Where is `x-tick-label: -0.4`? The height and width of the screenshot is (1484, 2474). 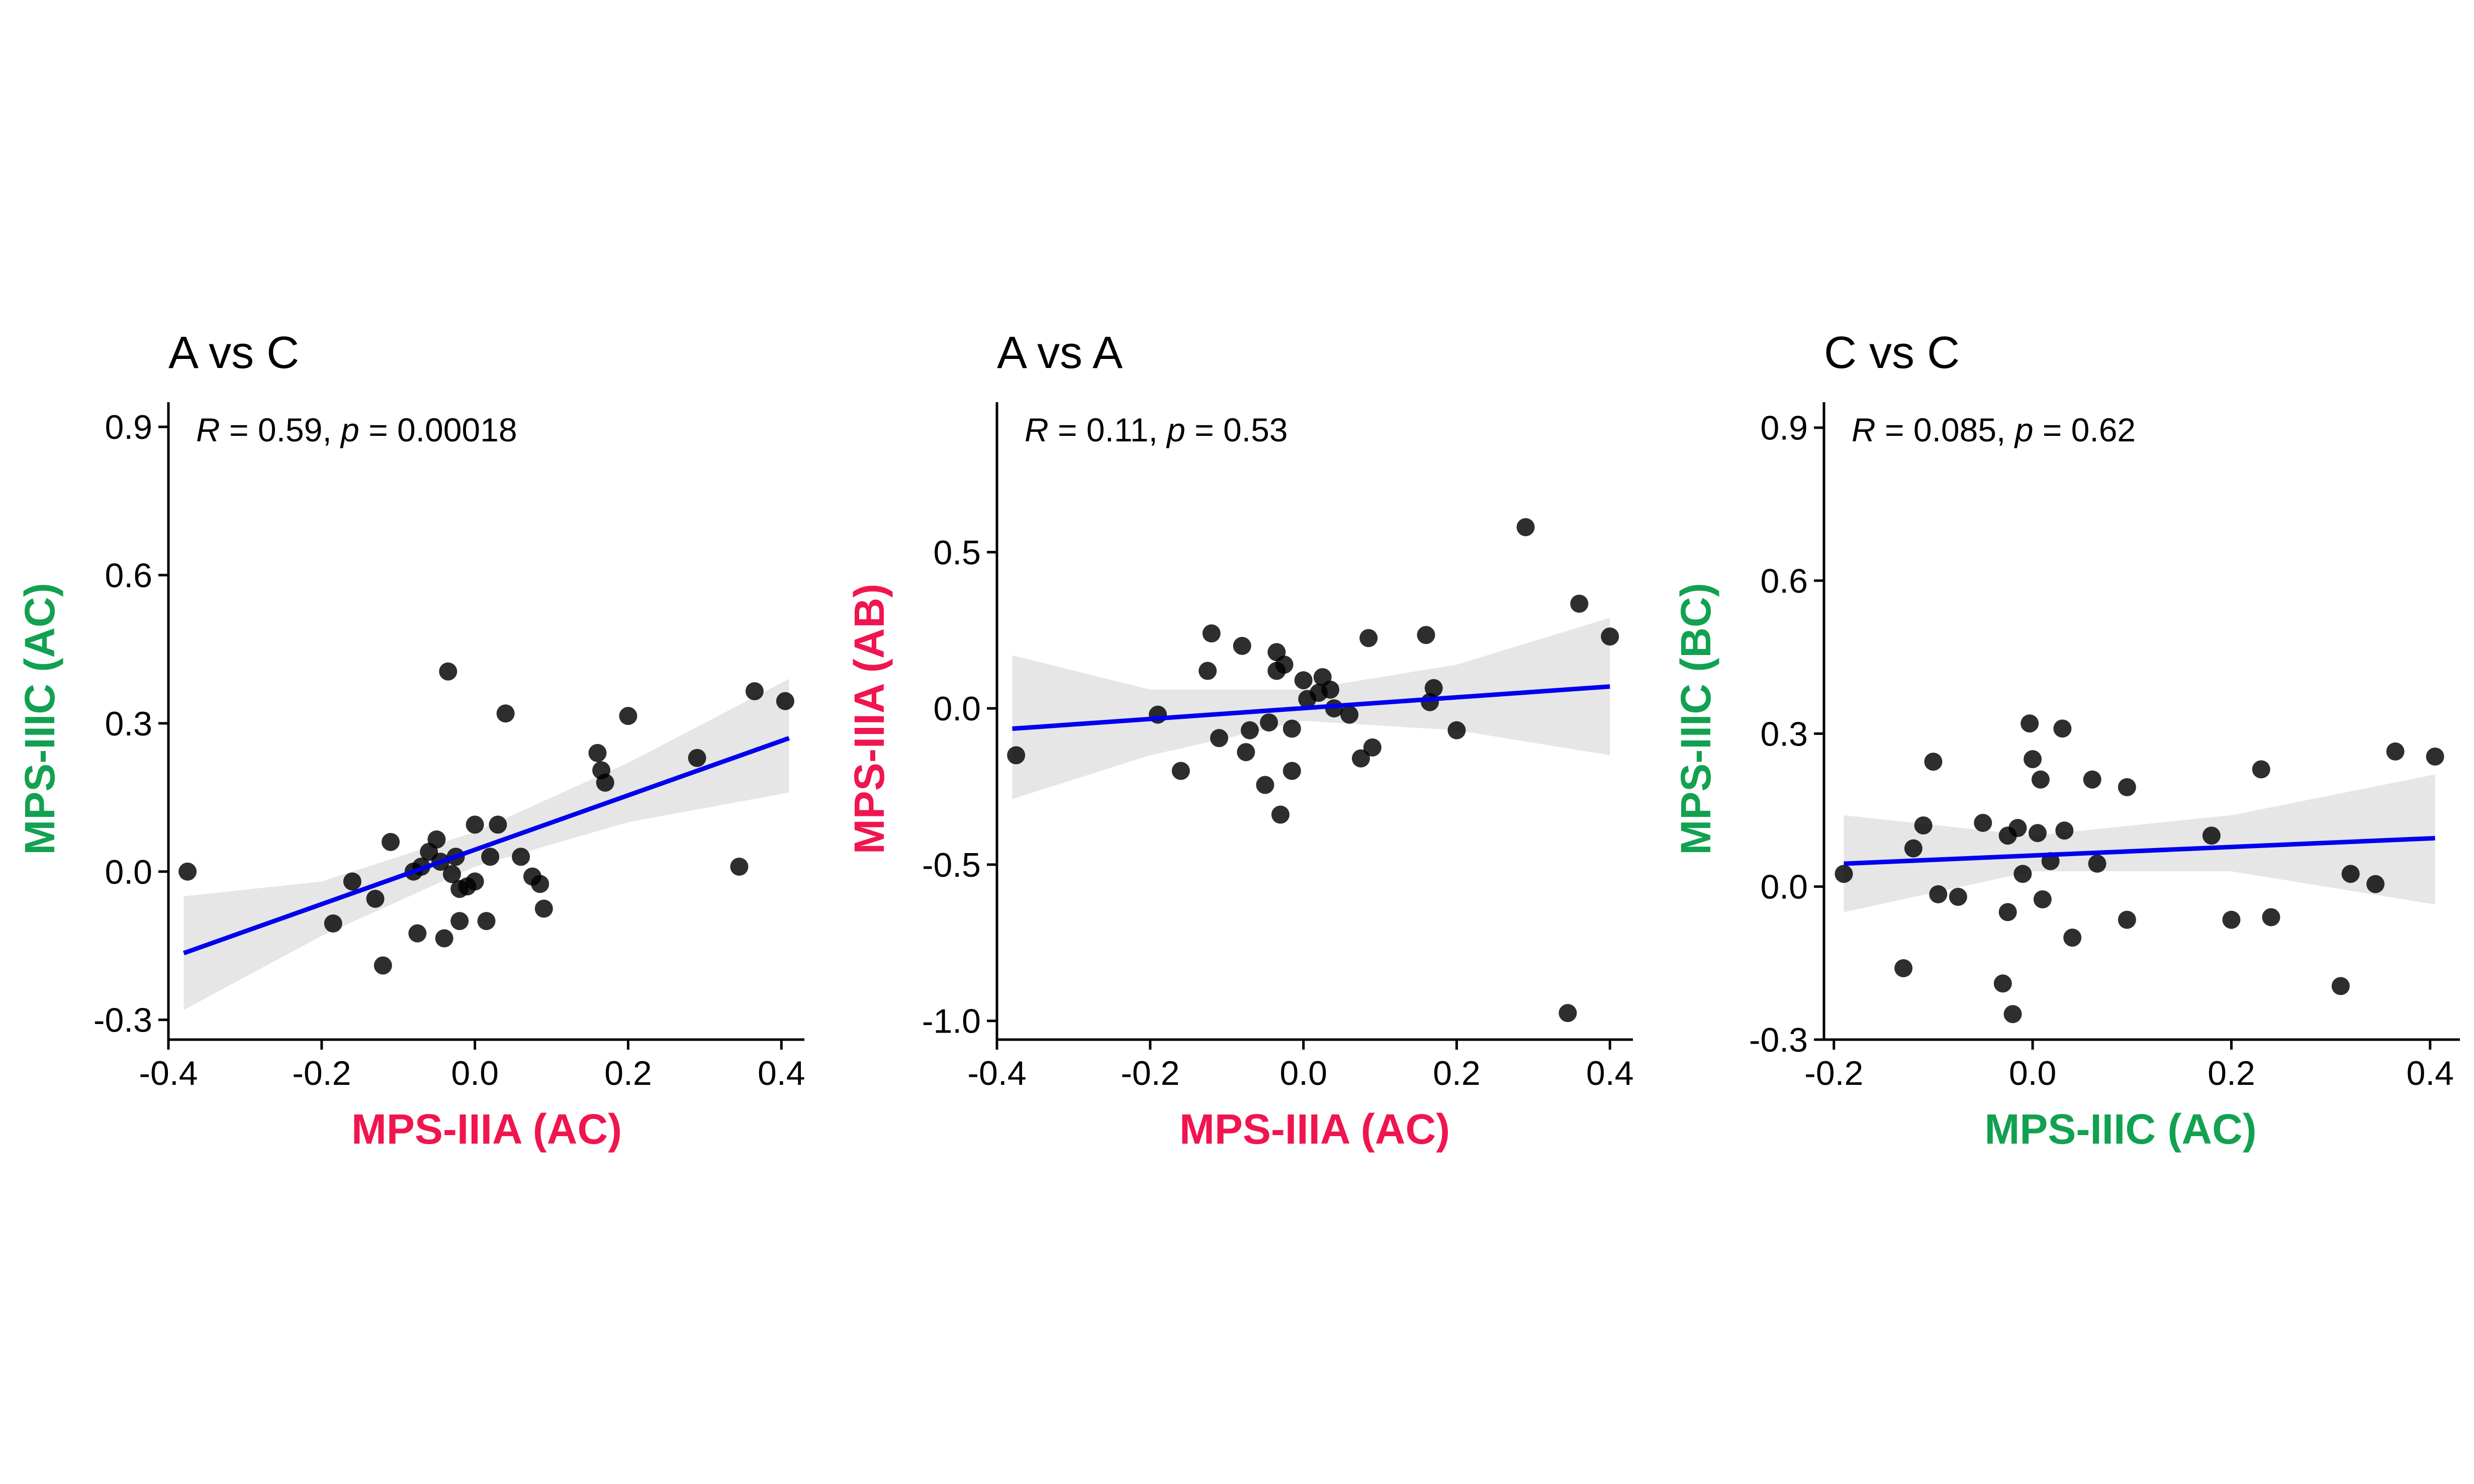
x-tick-label: -0.4 is located at coordinates (997, 1073).